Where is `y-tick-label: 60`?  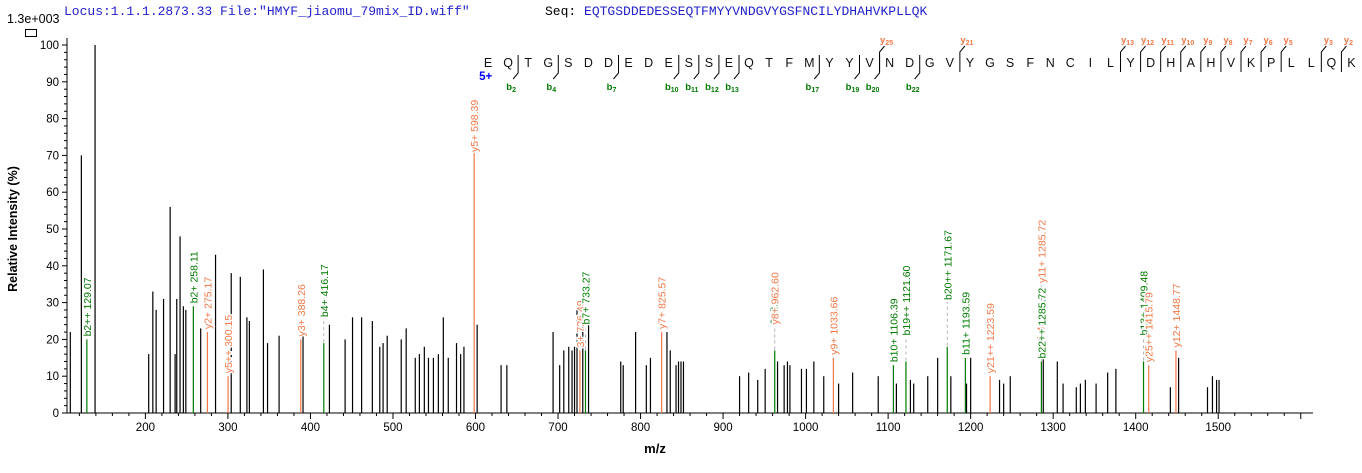
y-tick-label: 60 is located at coordinates (52, 193).